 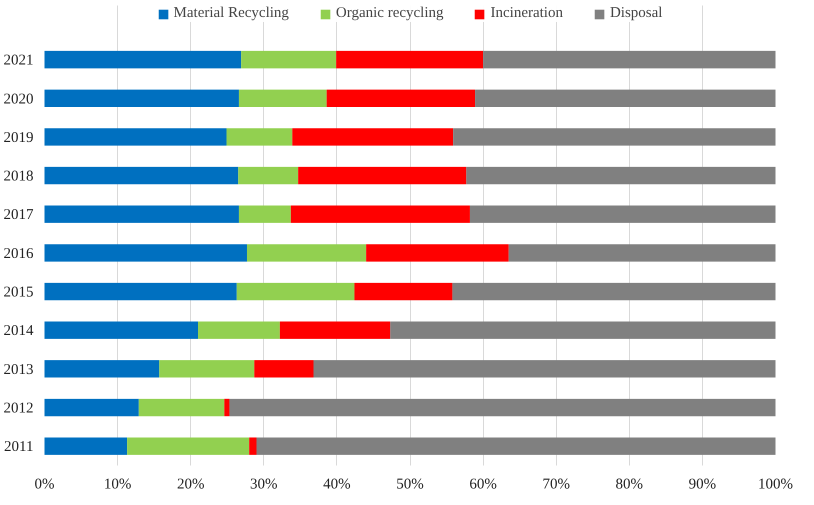 What do you see at coordinates (630, 484) in the screenshot?
I see `x-tick-label: 80%` at bounding box center [630, 484].